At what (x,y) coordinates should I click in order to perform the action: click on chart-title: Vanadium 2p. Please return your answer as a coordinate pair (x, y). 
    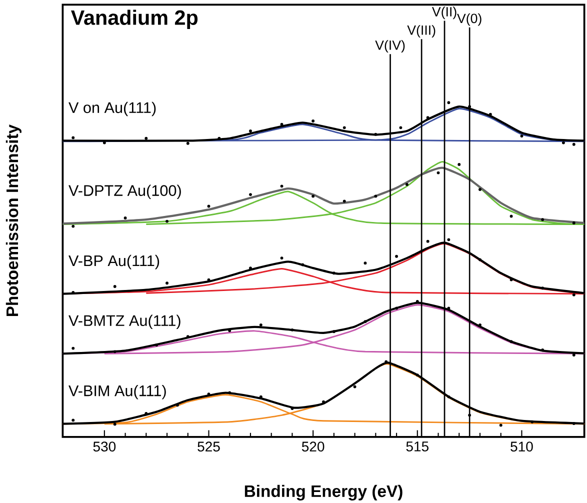
    Looking at the image, I should click on (134, 20).